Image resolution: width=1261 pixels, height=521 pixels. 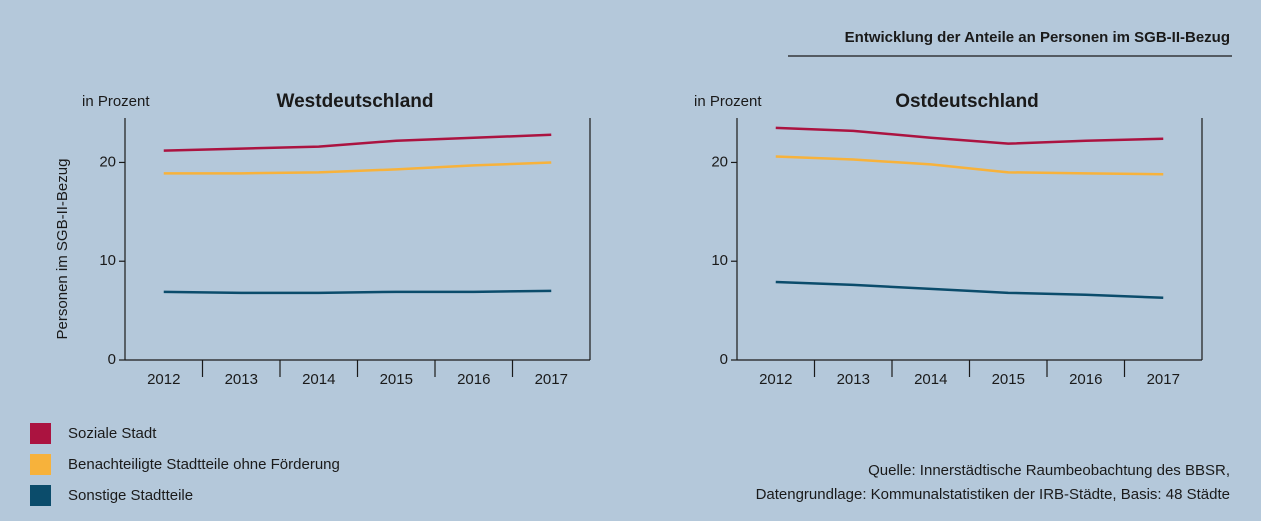 What do you see at coordinates (130, 495) in the screenshot?
I see `legend-label: Sonstige Stadtteile` at bounding box center [130, 495].